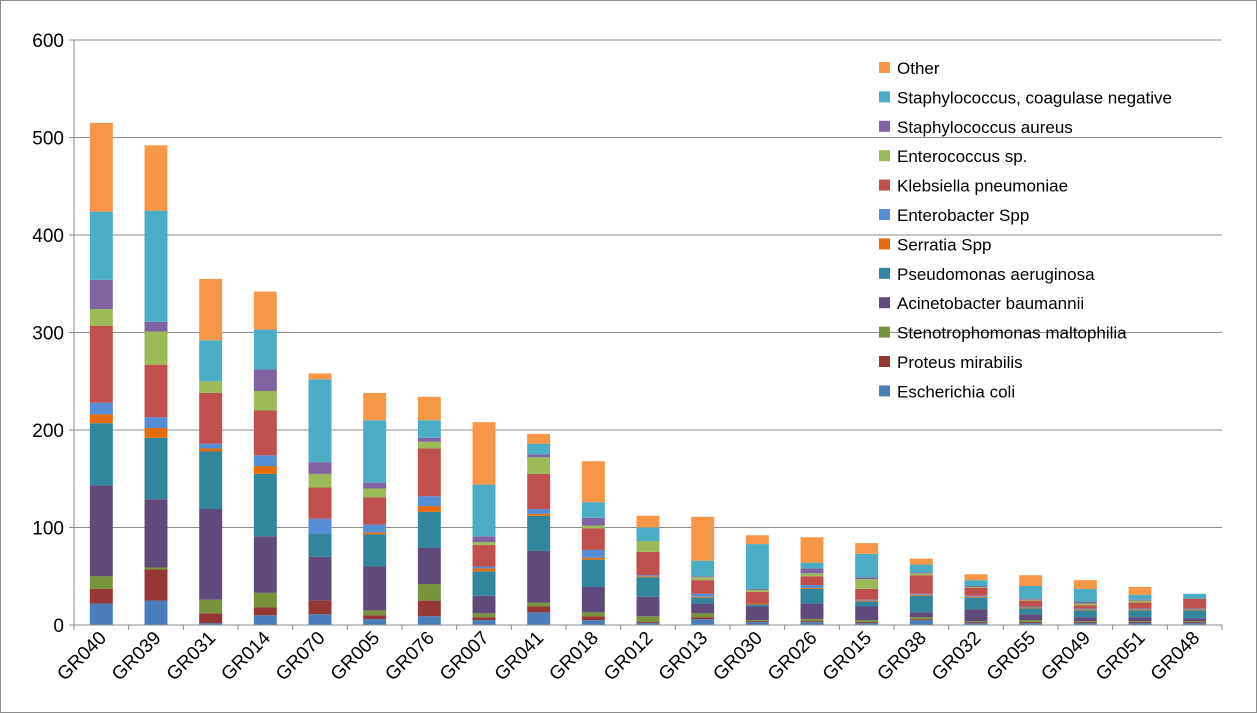 The height and width of the screenshot is (713, 1257). What do you see at coordinates (944, 244) in the screenshot?
I see `legend-label: Serratia Spp` at bounding box center [944, 244].